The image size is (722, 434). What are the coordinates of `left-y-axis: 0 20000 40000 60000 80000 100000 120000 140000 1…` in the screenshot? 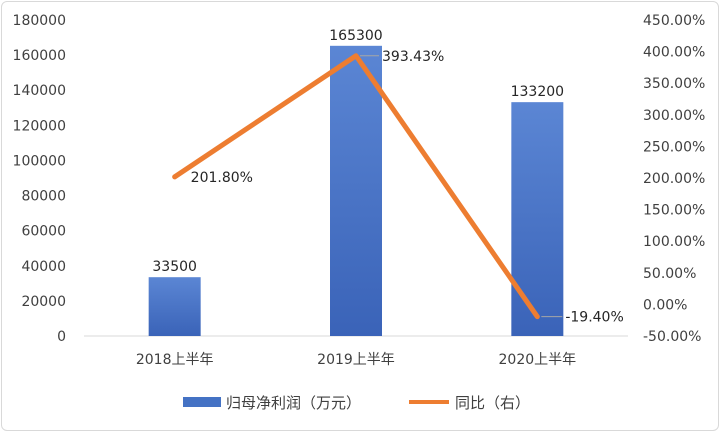 It's located at (39, 179).